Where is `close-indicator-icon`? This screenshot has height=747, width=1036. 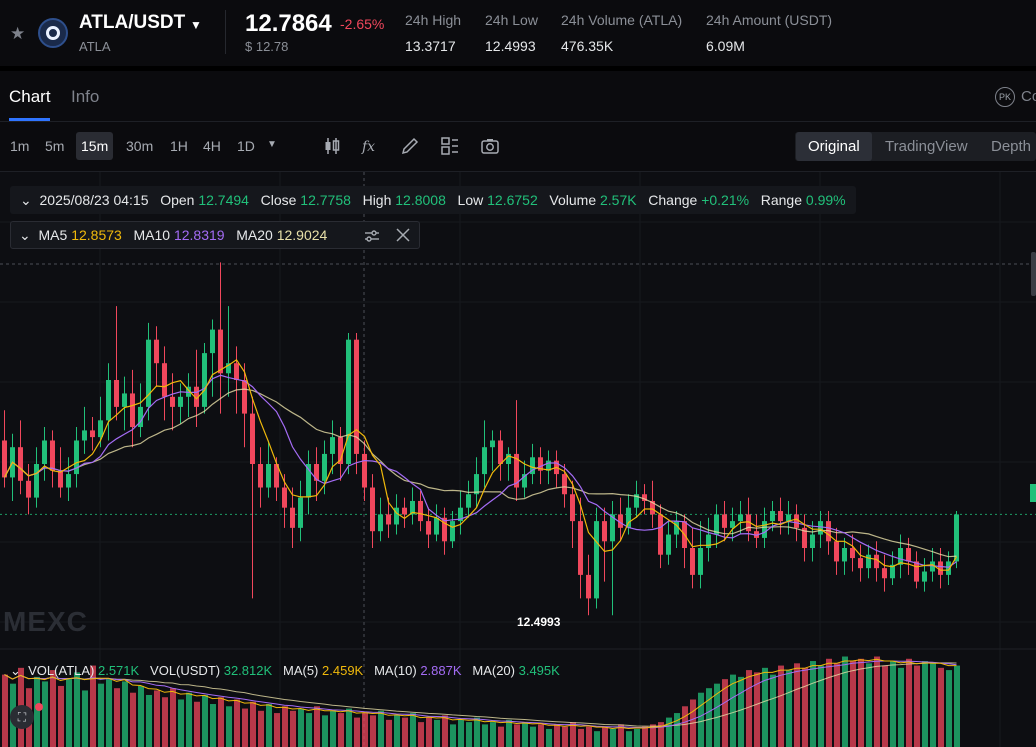
close-indicator-icon is located at coordinates (403, 235).